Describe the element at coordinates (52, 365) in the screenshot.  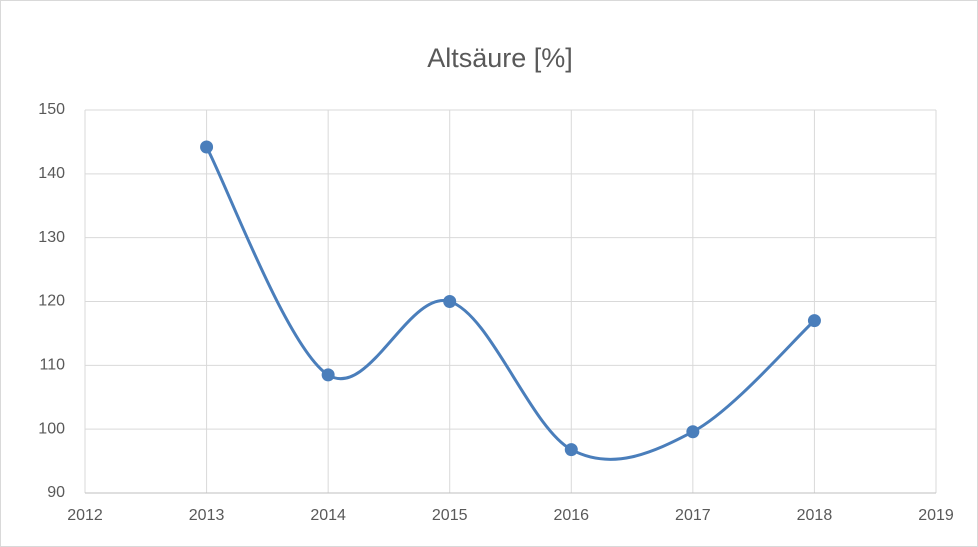
I see `y-tick-label: 110` at that location.